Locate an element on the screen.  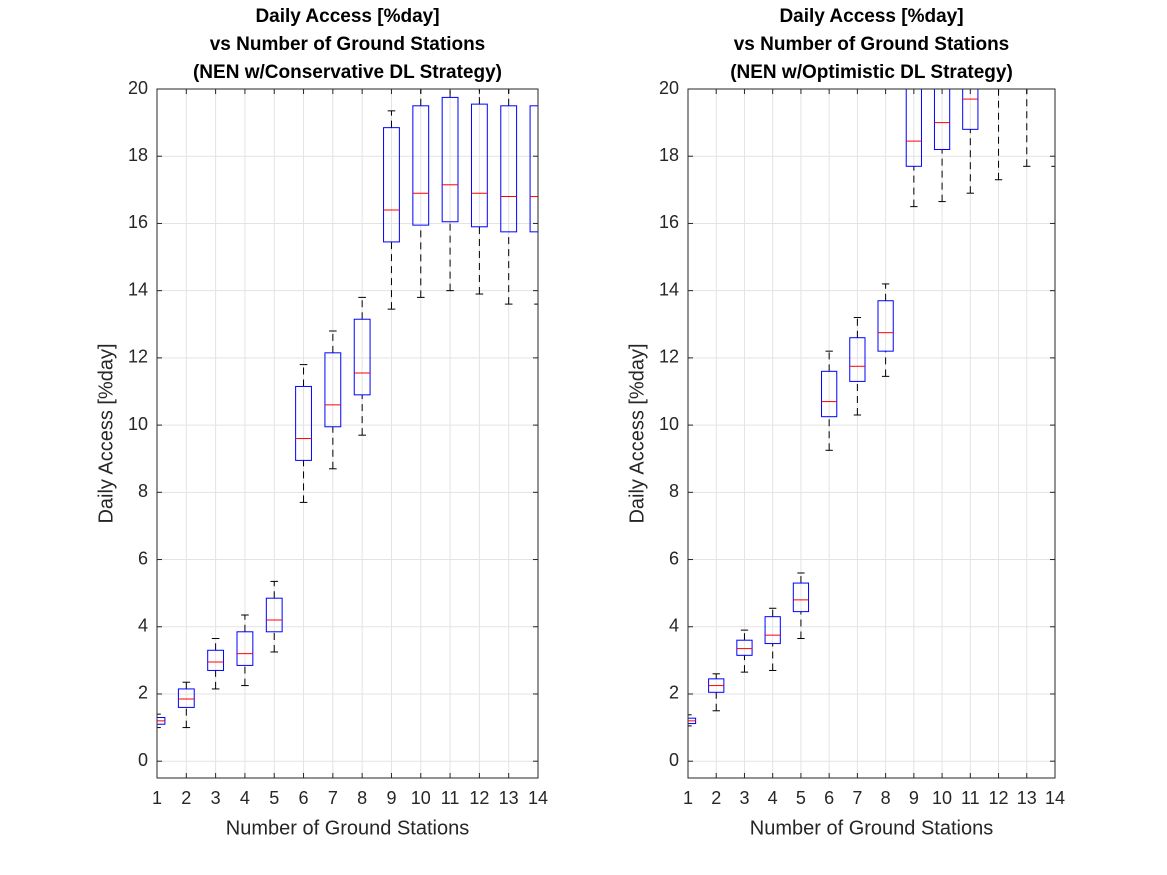
chart-title: (NEN w/Conservative DL Strategy) is located at coordinates (347, 72).